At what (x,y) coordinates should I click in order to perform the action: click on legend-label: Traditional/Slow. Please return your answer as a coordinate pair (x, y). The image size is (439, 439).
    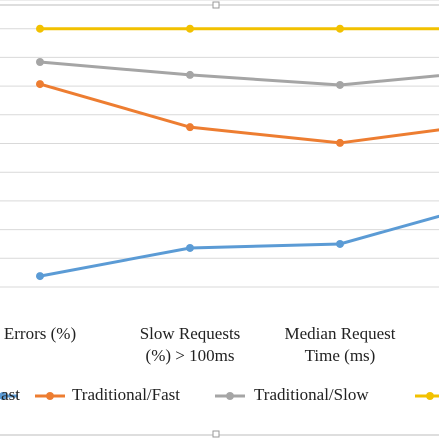
    Looking at the image, I should click on (311, 394).